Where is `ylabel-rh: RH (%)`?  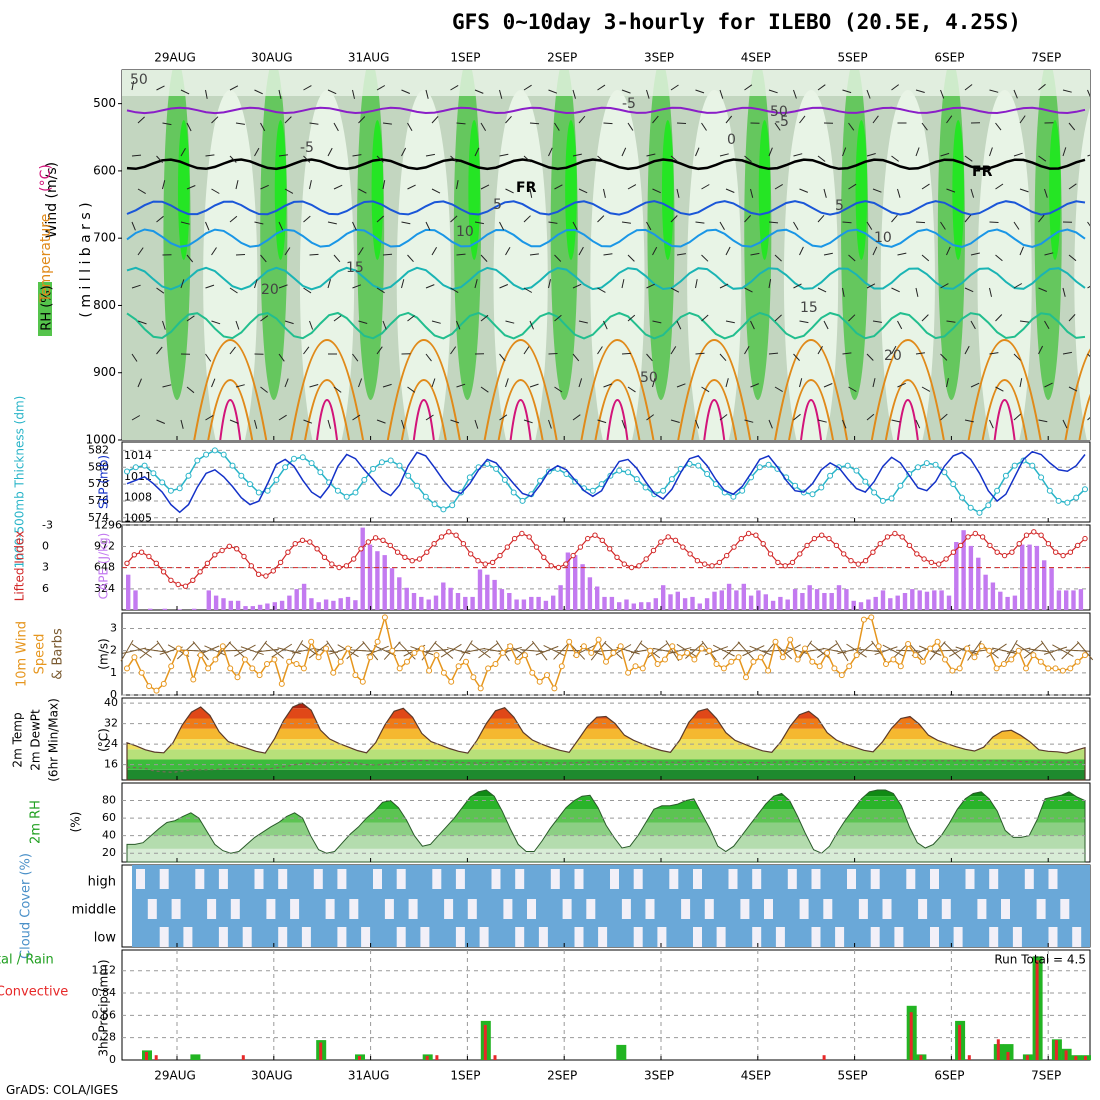
ylabel-rh: RH (%) is located at coordinates (47, 307).